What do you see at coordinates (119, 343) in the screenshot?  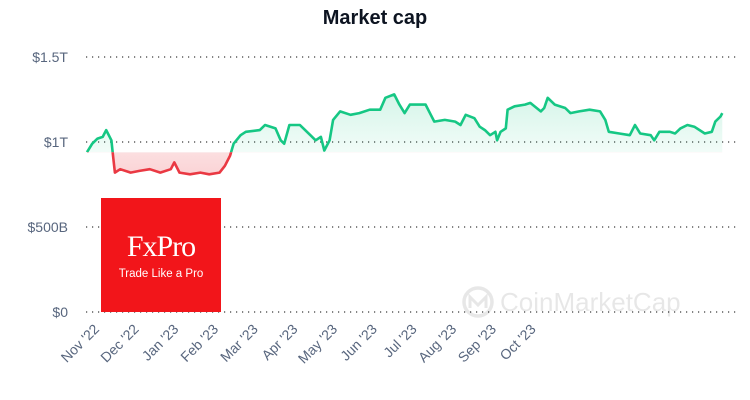 I see `x-tick-label: Dec '22` at bounding box center [119, 343].